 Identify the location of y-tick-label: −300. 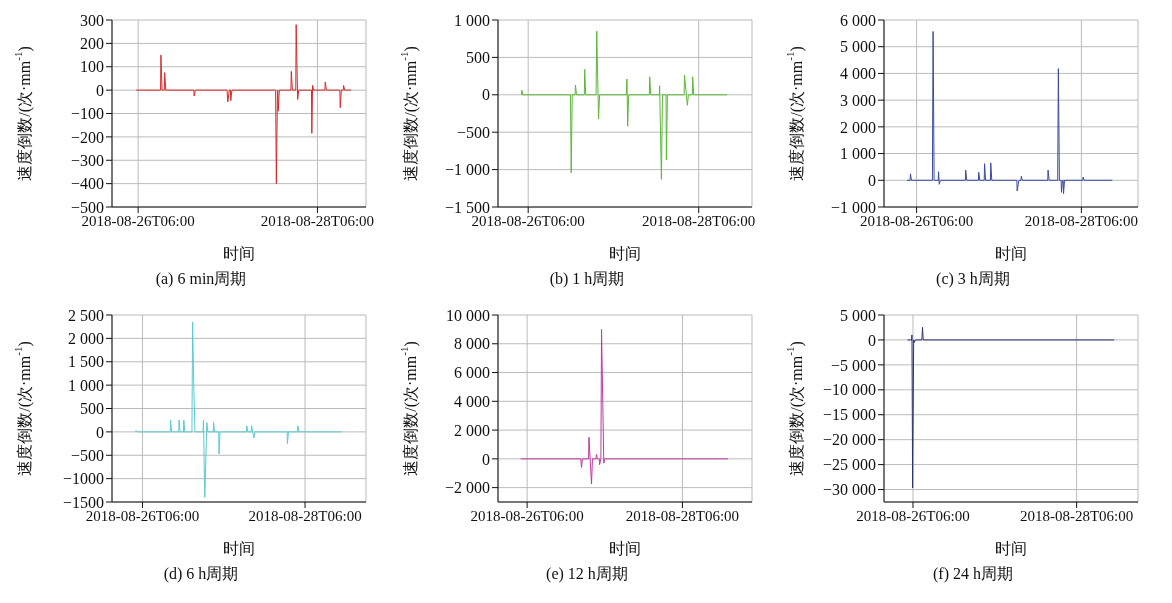
(87, 160).